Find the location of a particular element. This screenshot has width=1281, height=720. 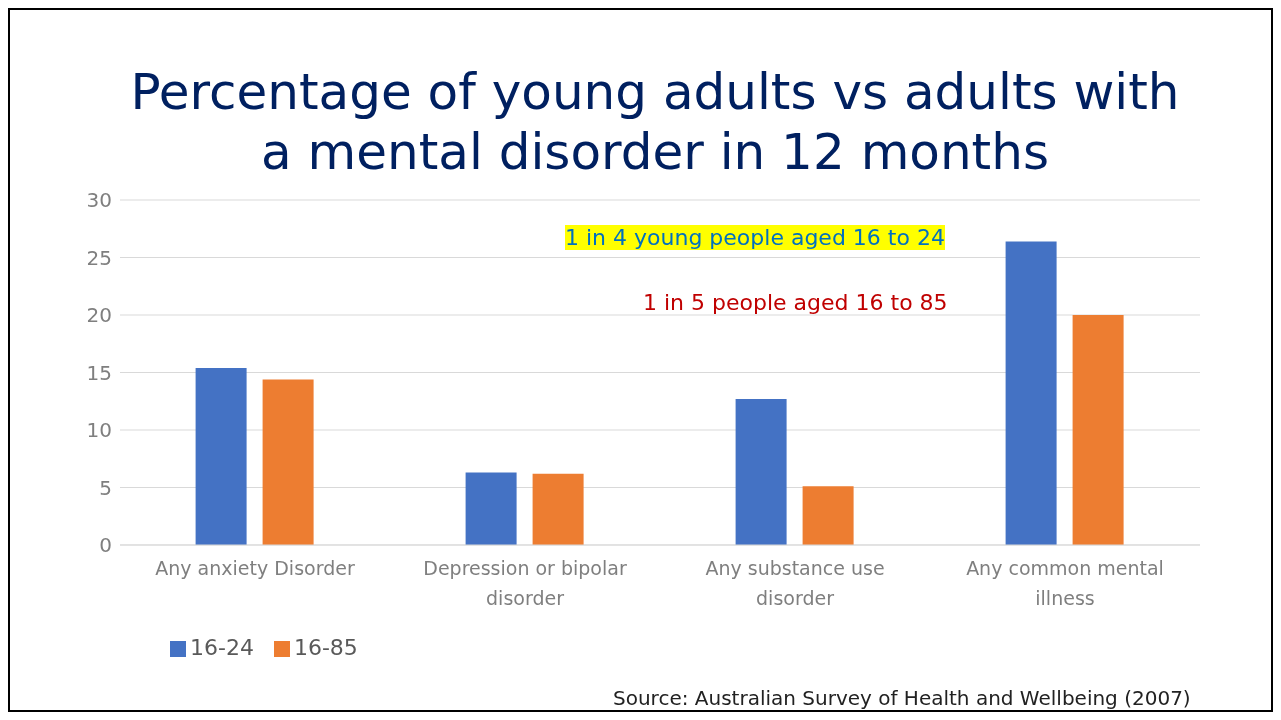

y-tick-label: 20 is located at coordinates (99, 315).